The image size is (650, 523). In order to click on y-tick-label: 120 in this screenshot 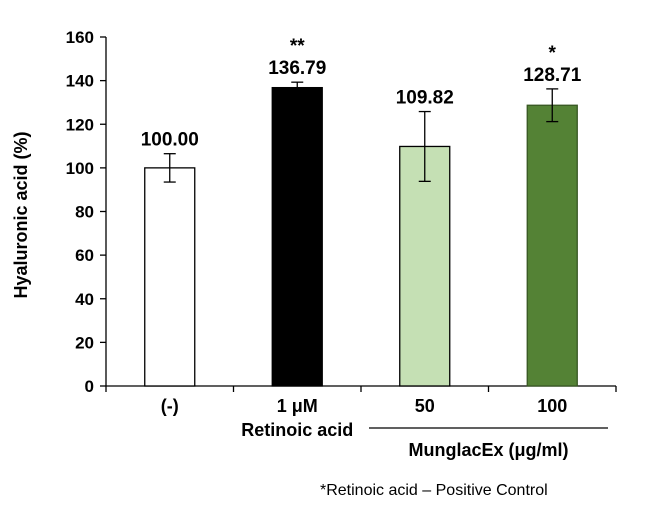, I will do `click(80, 124)`.